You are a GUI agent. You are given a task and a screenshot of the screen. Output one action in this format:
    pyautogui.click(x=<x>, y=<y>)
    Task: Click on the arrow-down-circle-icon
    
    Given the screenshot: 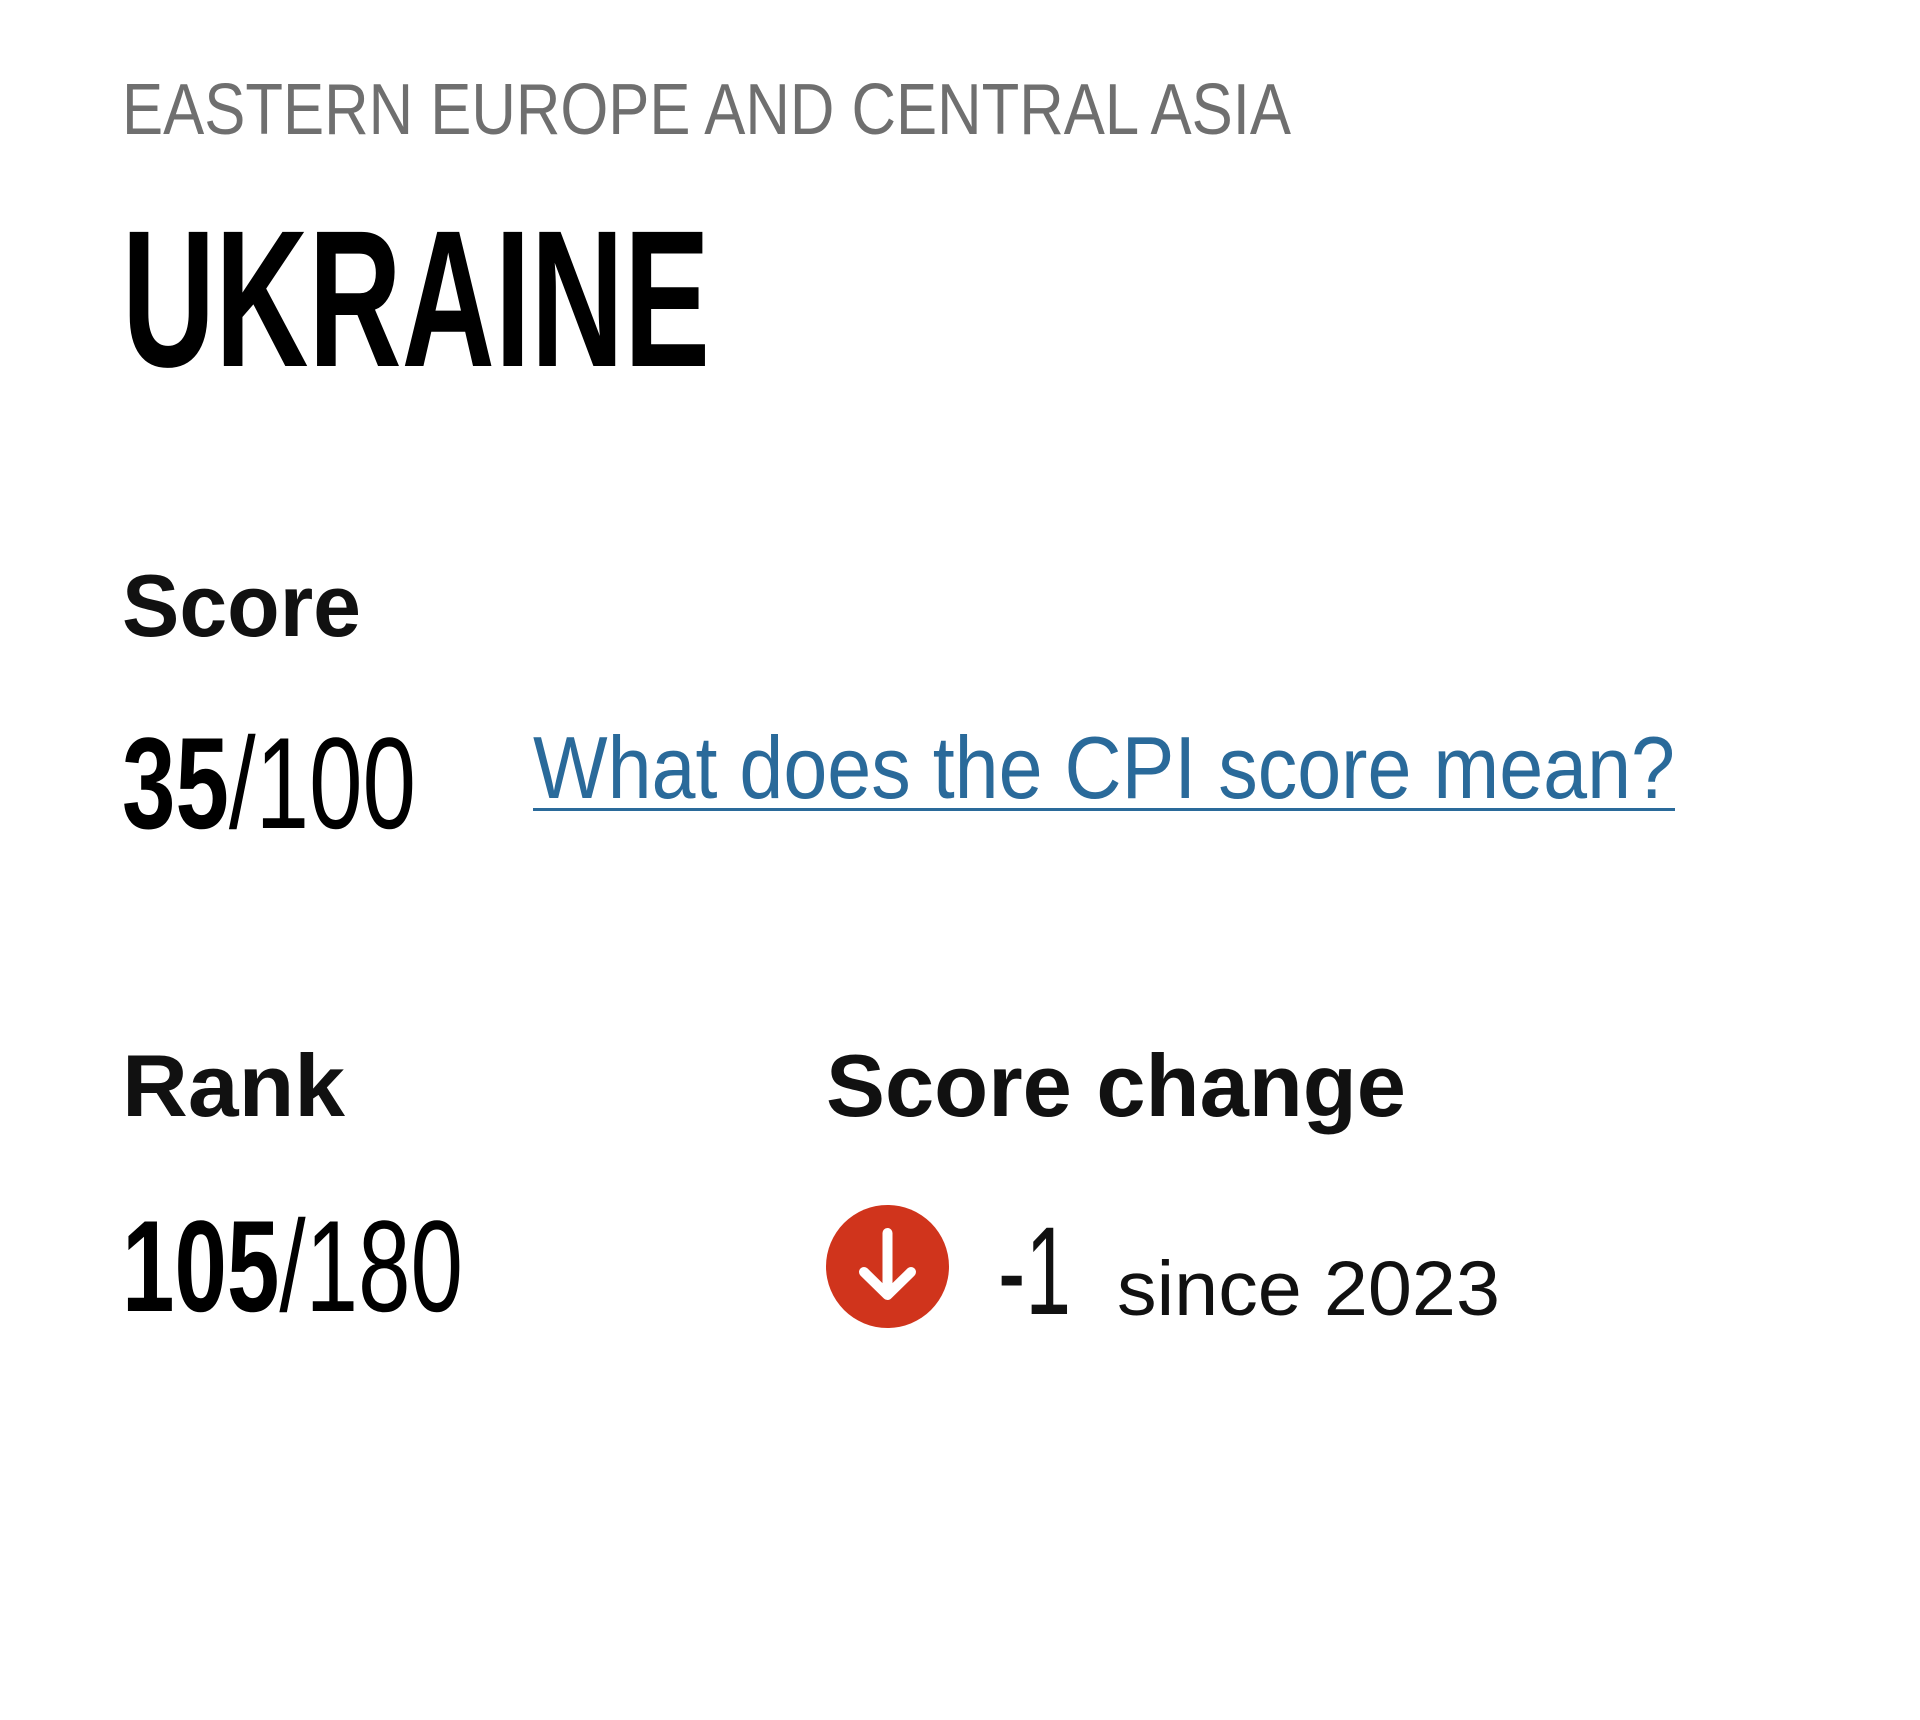 What is the action you would take?
    pyautogui.click(x=887, y=1266)
    